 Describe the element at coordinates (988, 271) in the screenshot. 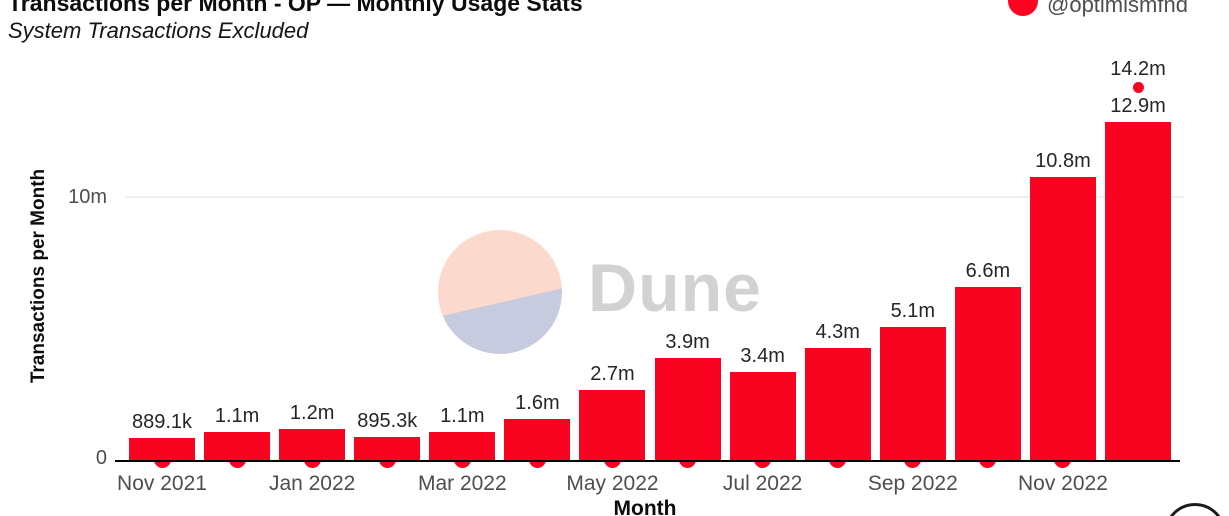

I see `bar-value-label: 6.6m` at that location.